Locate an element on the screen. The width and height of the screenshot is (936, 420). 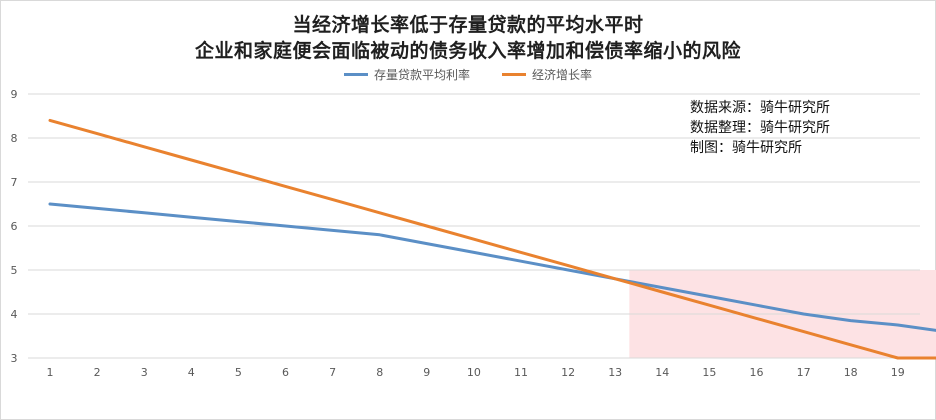
y-tick-label: 7 is located at coordinates (14, 182).